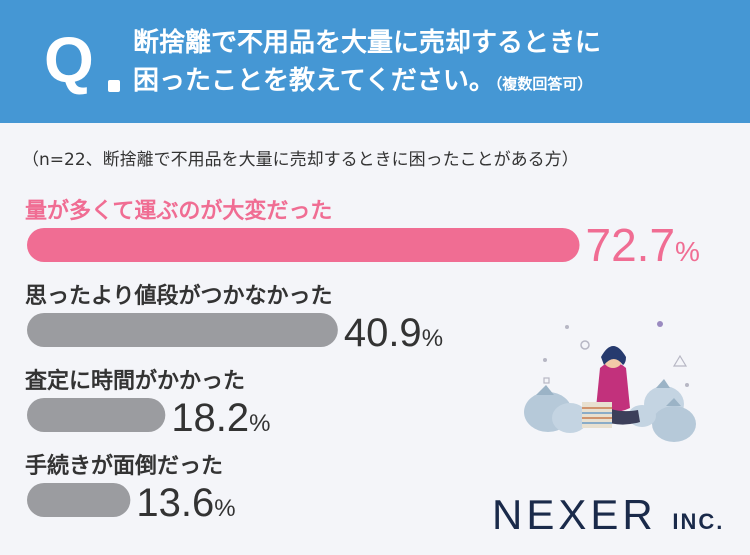 Image resolution: width=750 pixels, height=555 pixels. I want to click on value-label: 40.9%, so click(393, 333).